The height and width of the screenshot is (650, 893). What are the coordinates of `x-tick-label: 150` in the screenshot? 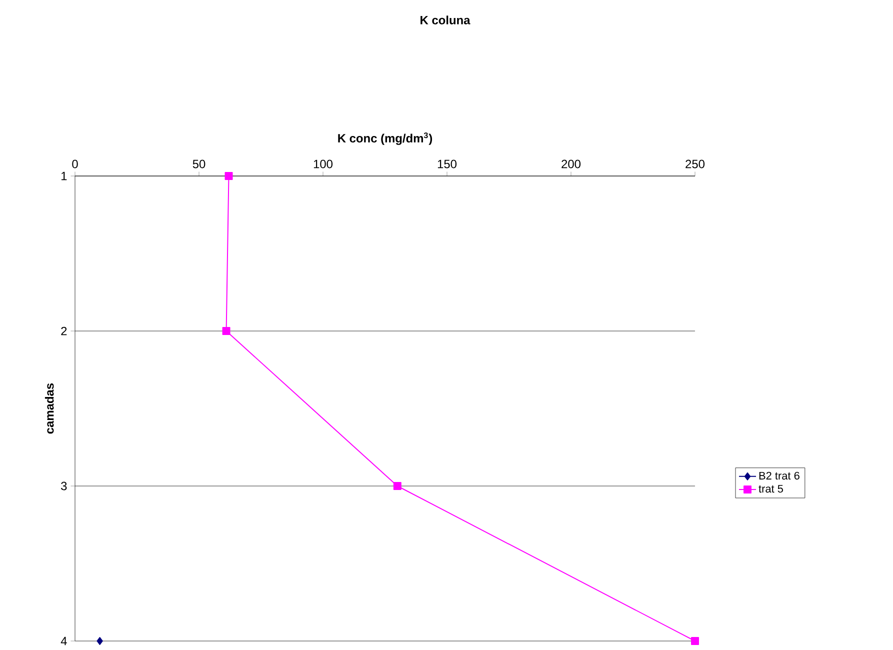 It's located at (447, 164).